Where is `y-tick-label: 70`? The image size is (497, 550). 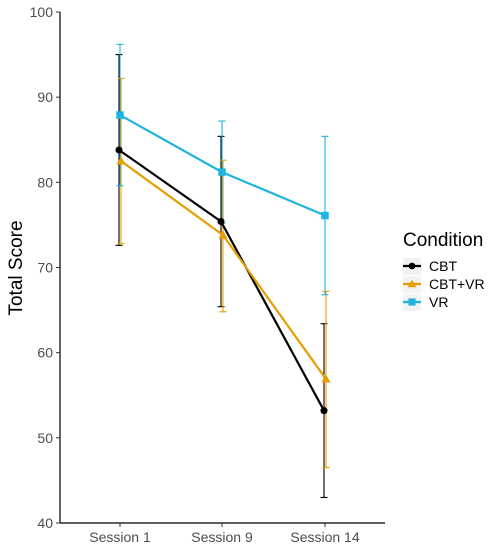 y-tick-label: 70 is located at coordinates (45, 268).